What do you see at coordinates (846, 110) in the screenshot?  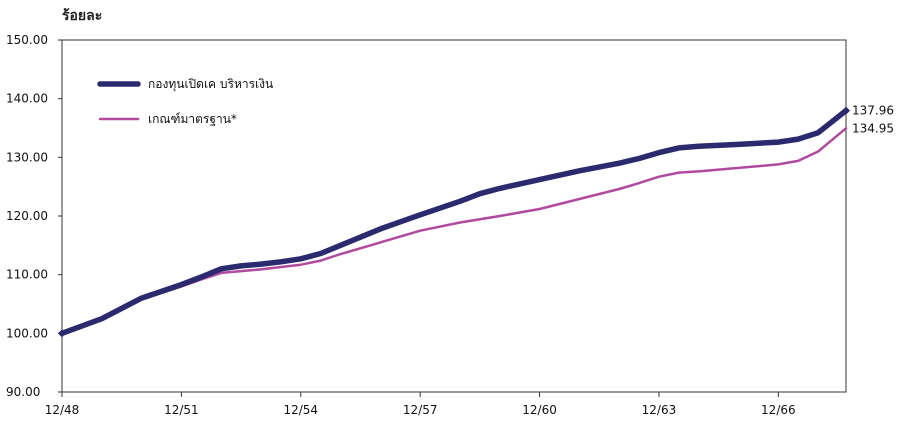 I see `fund-end-marker` at bounding box center [846, 110].